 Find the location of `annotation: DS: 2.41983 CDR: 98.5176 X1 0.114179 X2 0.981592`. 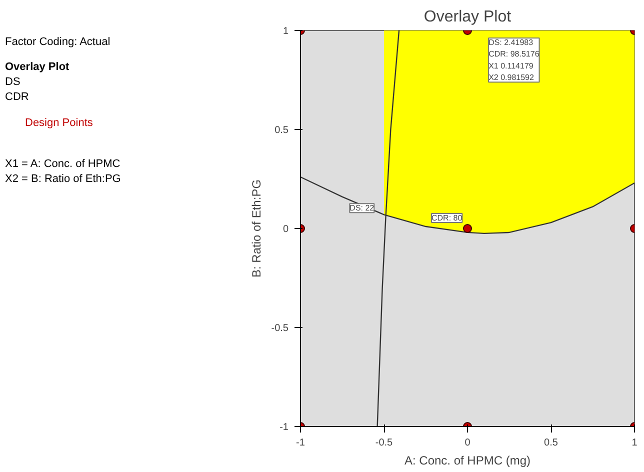

annotation: DS: 2.41983 CDR: 98.5176 X1 0.114179 X2 0.981592 is located at coordinates (514, 60).